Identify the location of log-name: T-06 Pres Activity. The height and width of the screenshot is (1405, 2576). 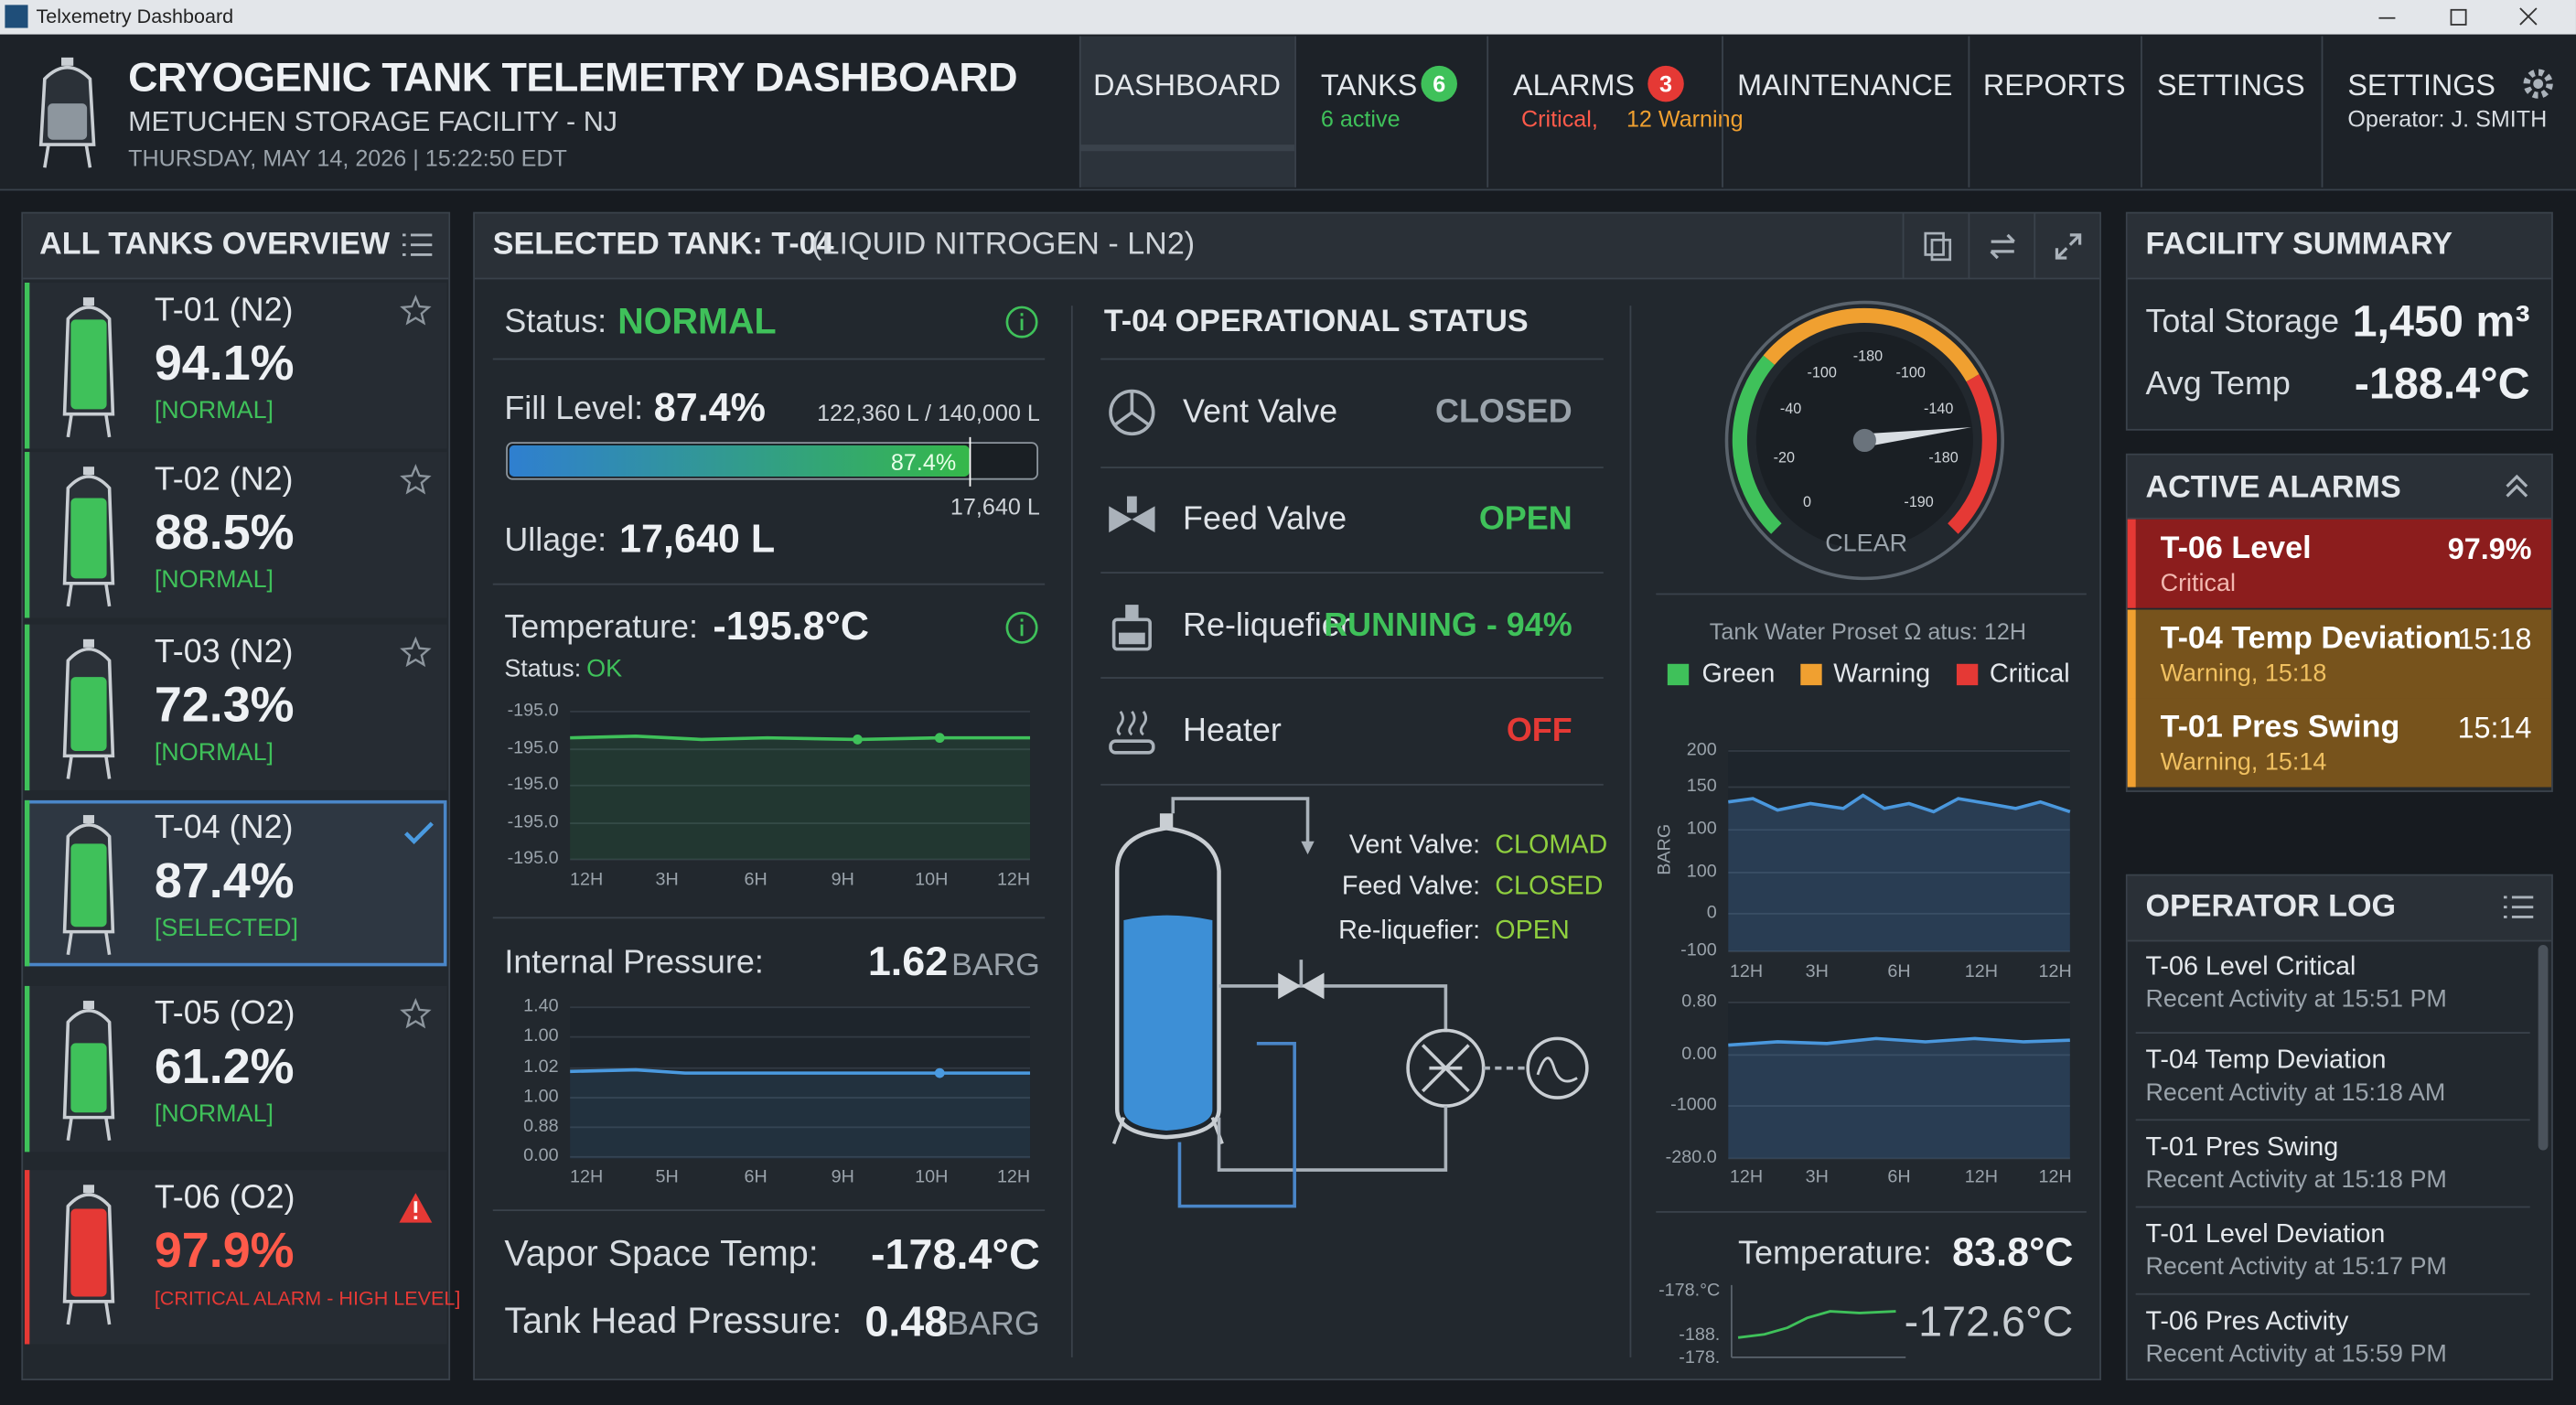
(2247, 1322).